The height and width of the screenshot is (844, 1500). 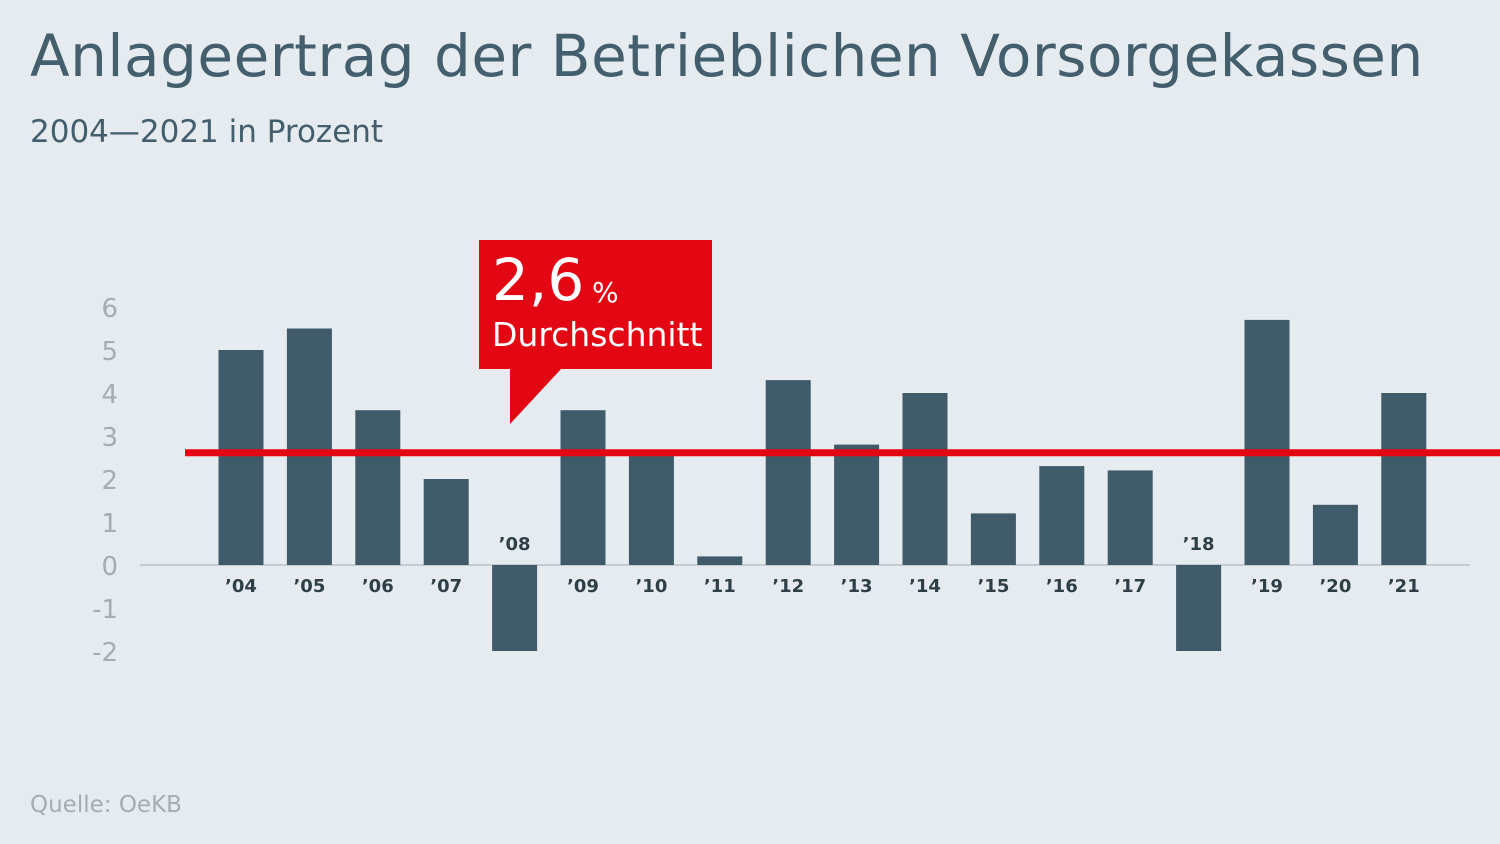 I want to click on x-tick-label: ’21, so click(x=1404, y=586).